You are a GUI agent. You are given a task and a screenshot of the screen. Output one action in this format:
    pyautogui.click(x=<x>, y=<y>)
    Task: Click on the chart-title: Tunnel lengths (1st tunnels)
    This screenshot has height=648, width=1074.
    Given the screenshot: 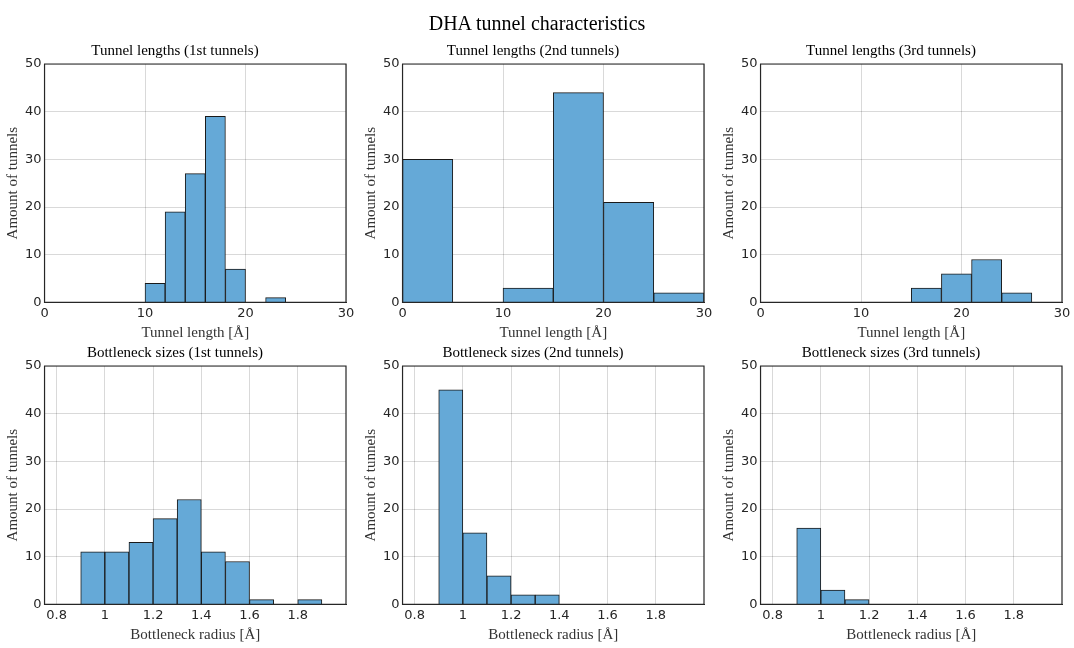 What is the action you would take?
    pyautogui.click(x=175, y=50)
    